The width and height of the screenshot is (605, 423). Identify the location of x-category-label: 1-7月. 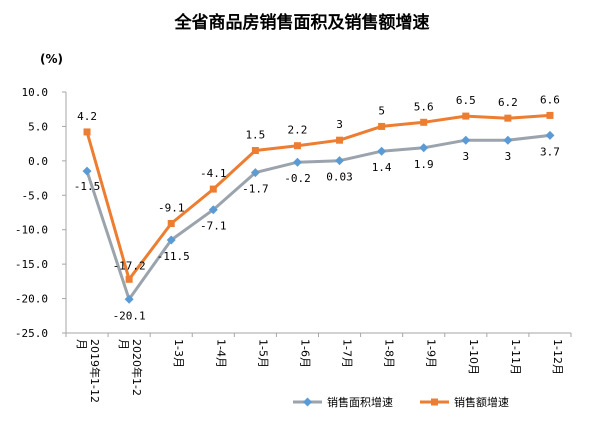
(347, 353).